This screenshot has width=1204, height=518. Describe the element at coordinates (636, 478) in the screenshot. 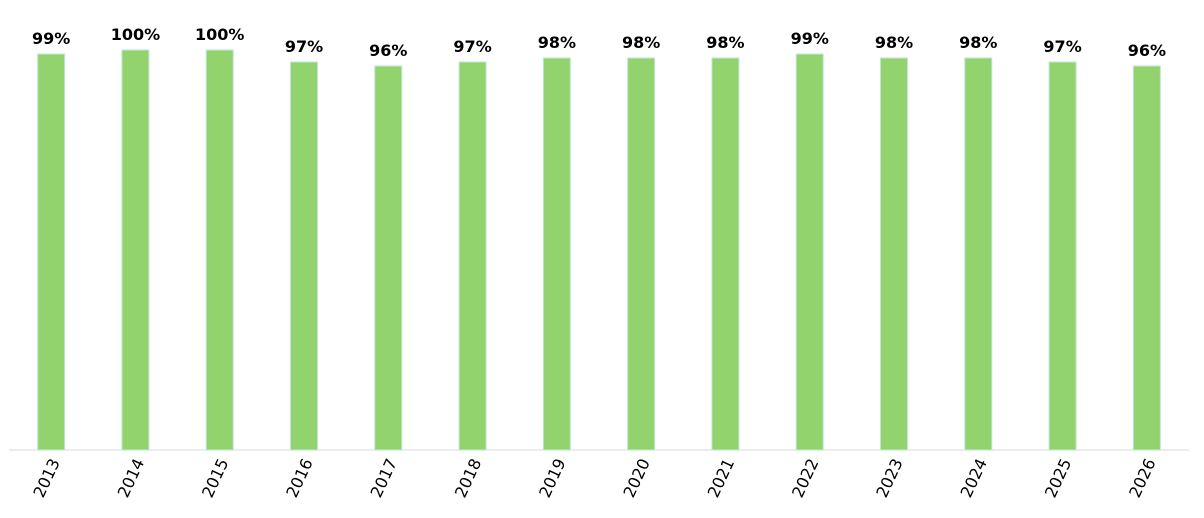

I see `x-tick-label: 2020` at that location.